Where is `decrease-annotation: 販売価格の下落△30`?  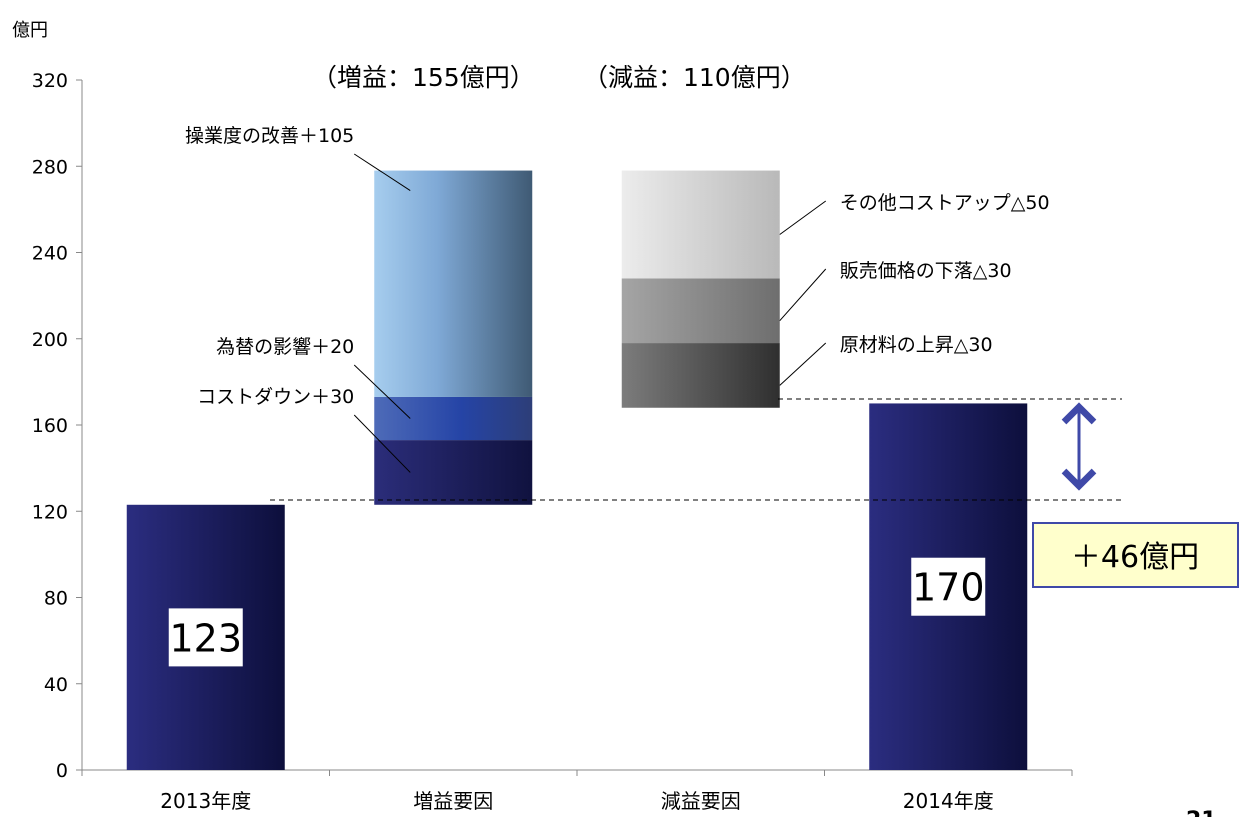
decrease-annotation: 販売価格の下落△30 is located at coordinates (926, 271).